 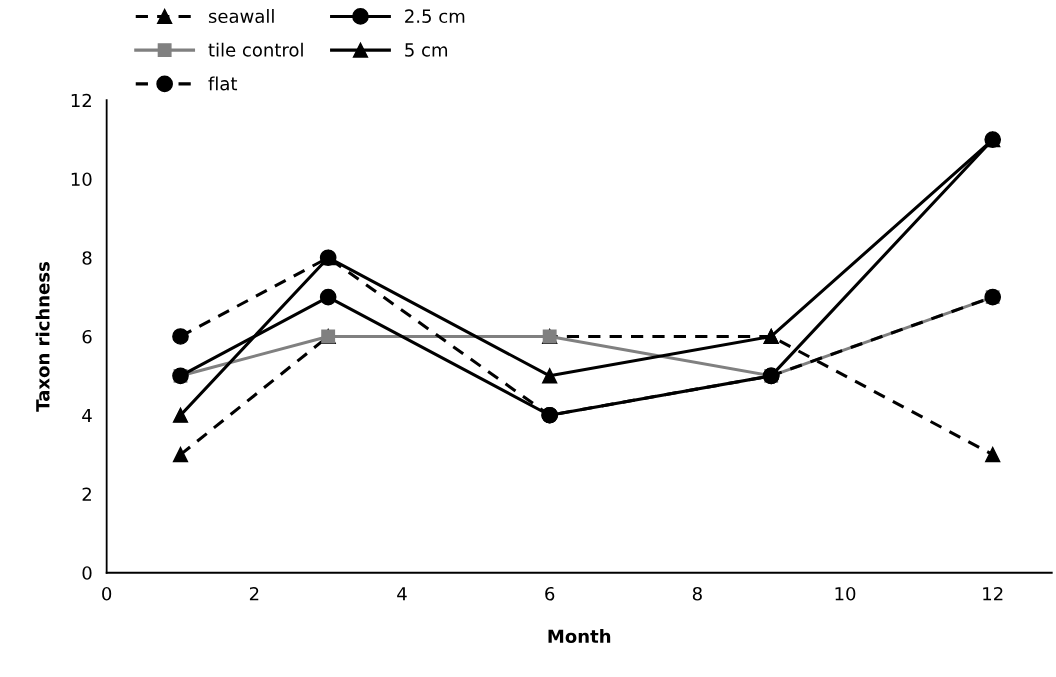 What do you see at coordinates (86, 494) in the screenshot?
I see `y-tick-label: 2` at bounding box center [86, 494].